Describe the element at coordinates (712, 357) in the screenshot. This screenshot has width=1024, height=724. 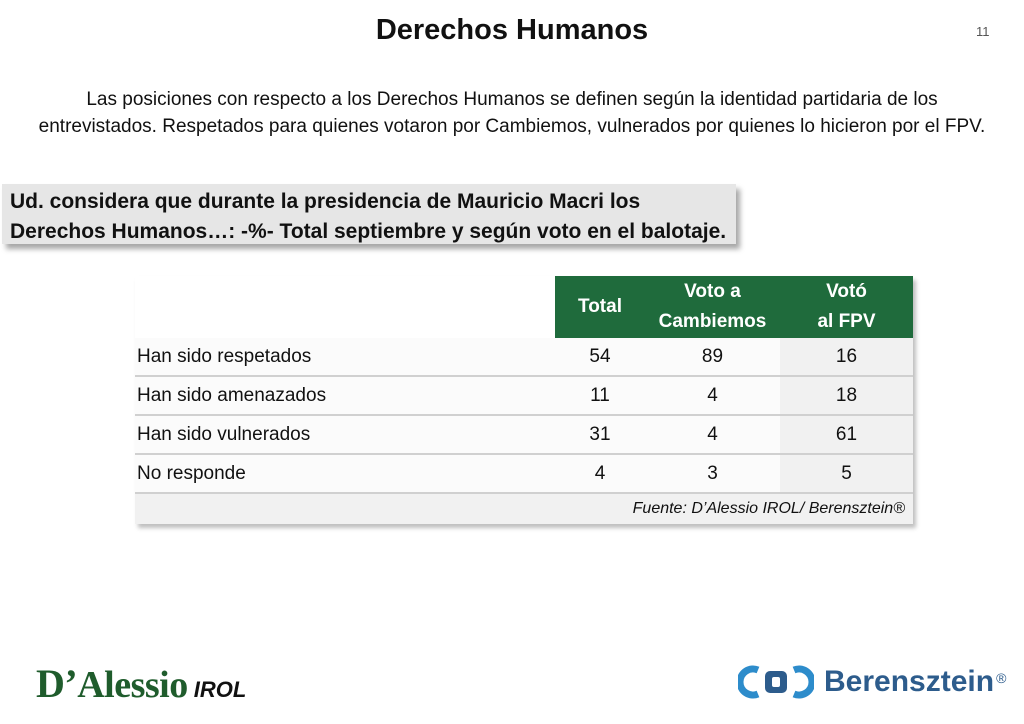
I see `cell-cambiemos: 89` at that location.